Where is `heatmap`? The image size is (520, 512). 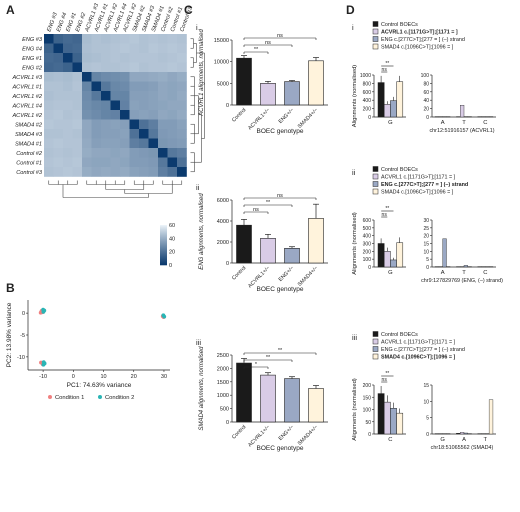 heatmap is located at coordinates (115, 105).